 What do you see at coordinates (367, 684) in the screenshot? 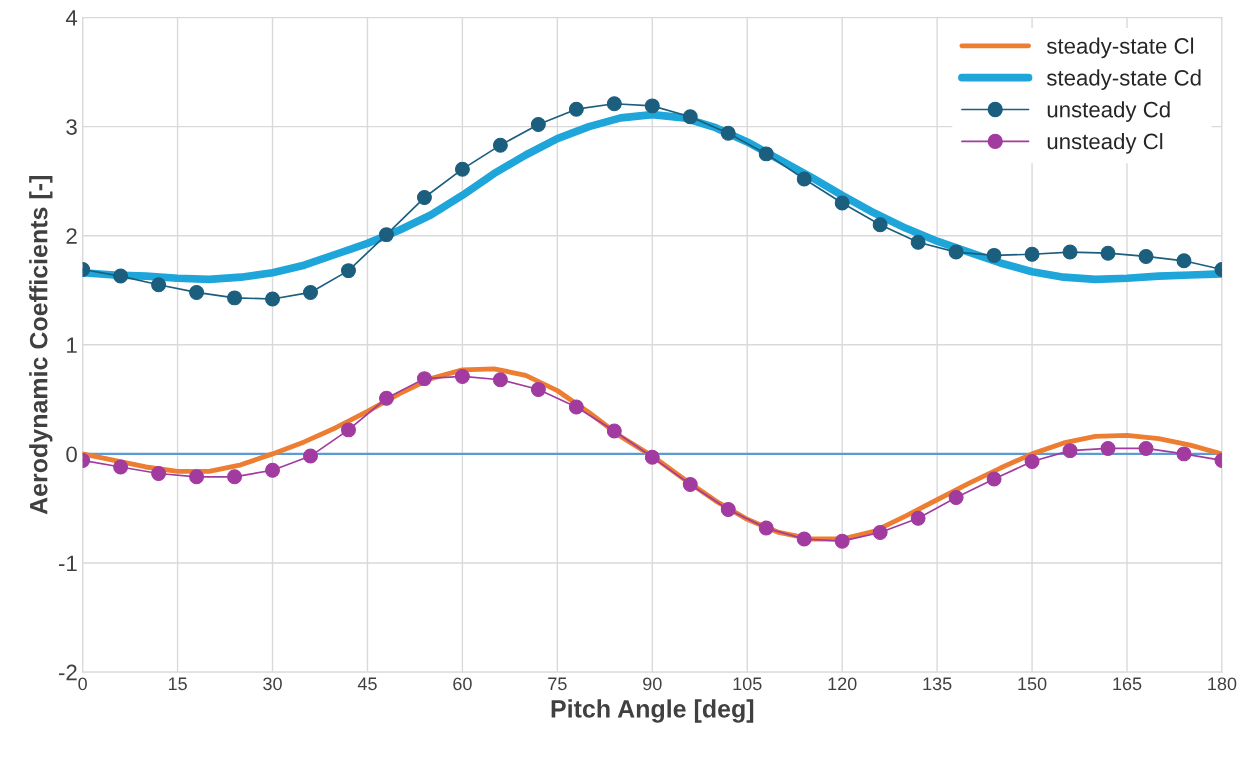
I see `x-tick-label: 45` at bounding box center [367, 684].